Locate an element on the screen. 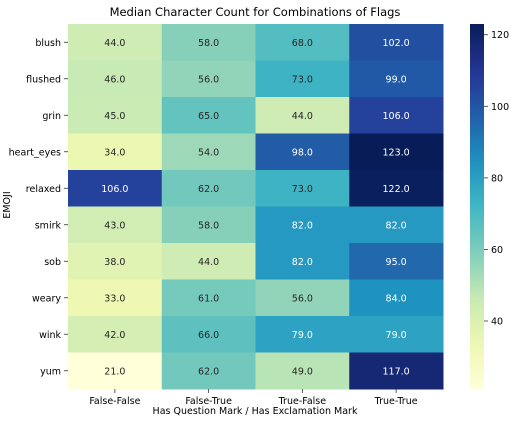  y-tick-label: yum is located at coordinates (50, 371).